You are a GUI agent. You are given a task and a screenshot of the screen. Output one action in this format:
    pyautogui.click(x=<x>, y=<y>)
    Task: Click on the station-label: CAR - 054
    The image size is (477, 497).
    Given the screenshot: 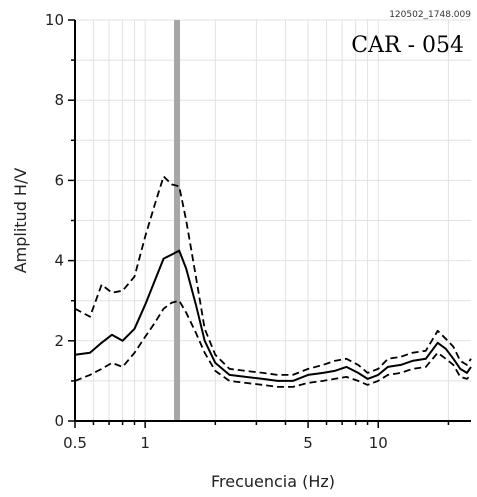 What is the action you would take?
    pyautogui.click(x=407, y=45)
    